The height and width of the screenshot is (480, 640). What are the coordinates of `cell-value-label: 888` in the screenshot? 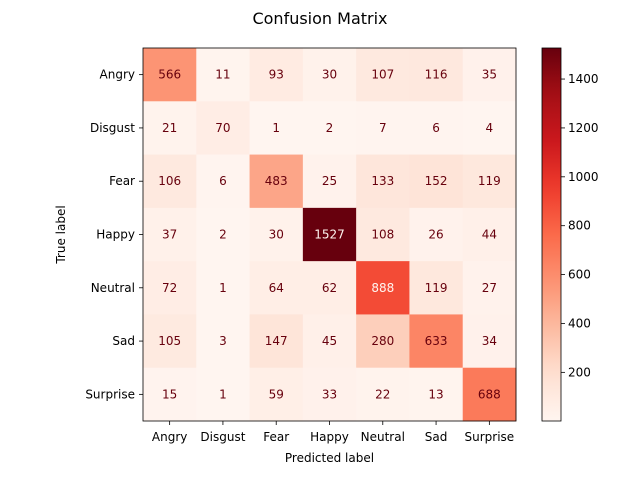 It's located at (382, 288).